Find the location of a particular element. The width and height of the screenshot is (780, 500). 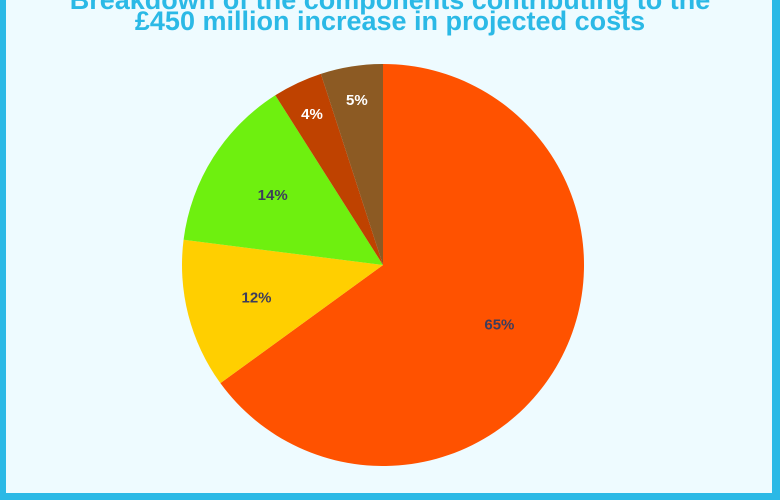

slice-label-65pct: 65% is located at coordinates (499, 324).